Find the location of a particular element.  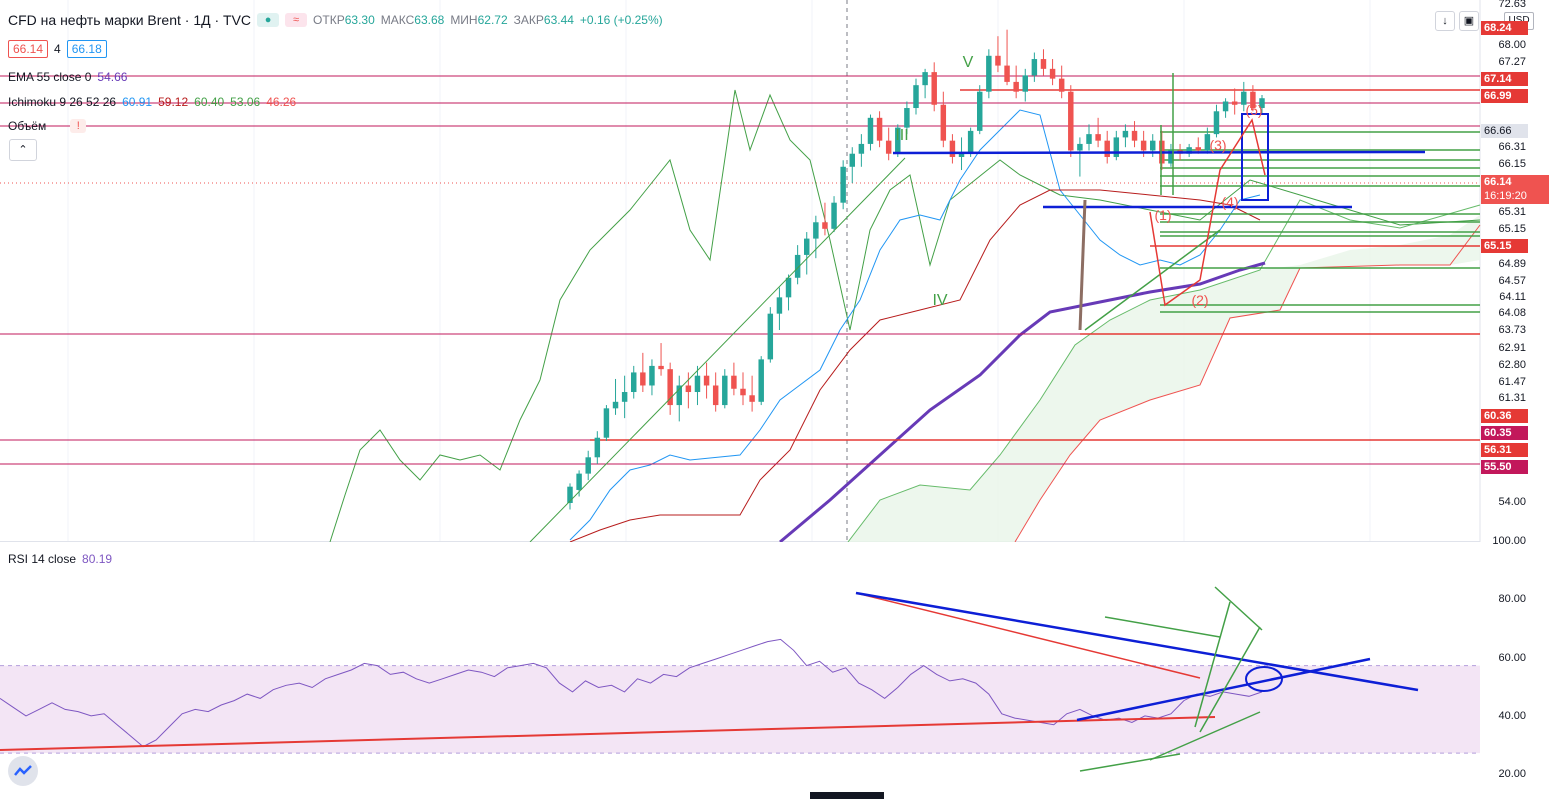

rsi-legend: RSI 14 close 80.19 is located at coordinates (60, 559).